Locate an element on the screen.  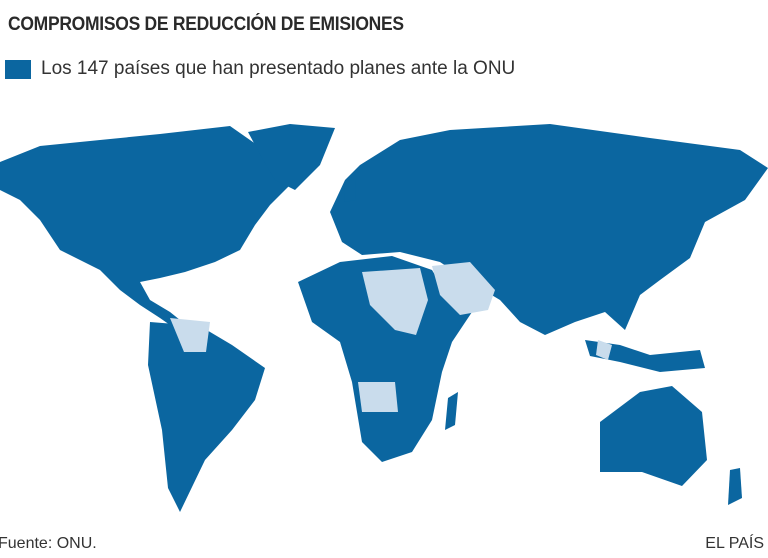
north-america is located at coordinates (150, 230).